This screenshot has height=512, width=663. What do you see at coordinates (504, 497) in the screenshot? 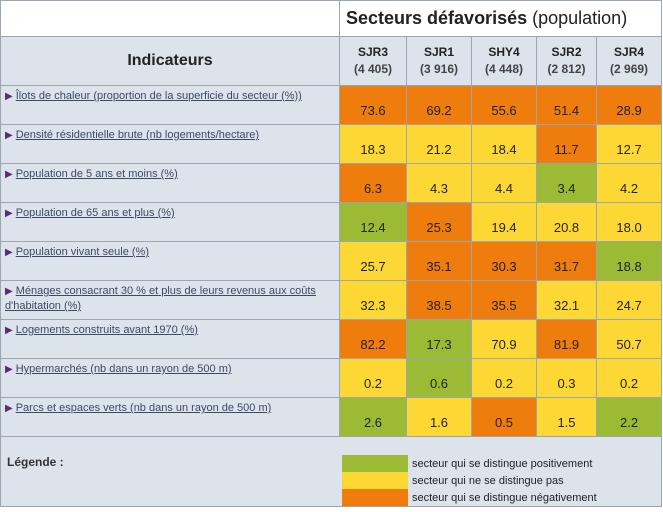
I see `legend-text: secteur qui se distingue négativement` at bounding box center [504, 497].